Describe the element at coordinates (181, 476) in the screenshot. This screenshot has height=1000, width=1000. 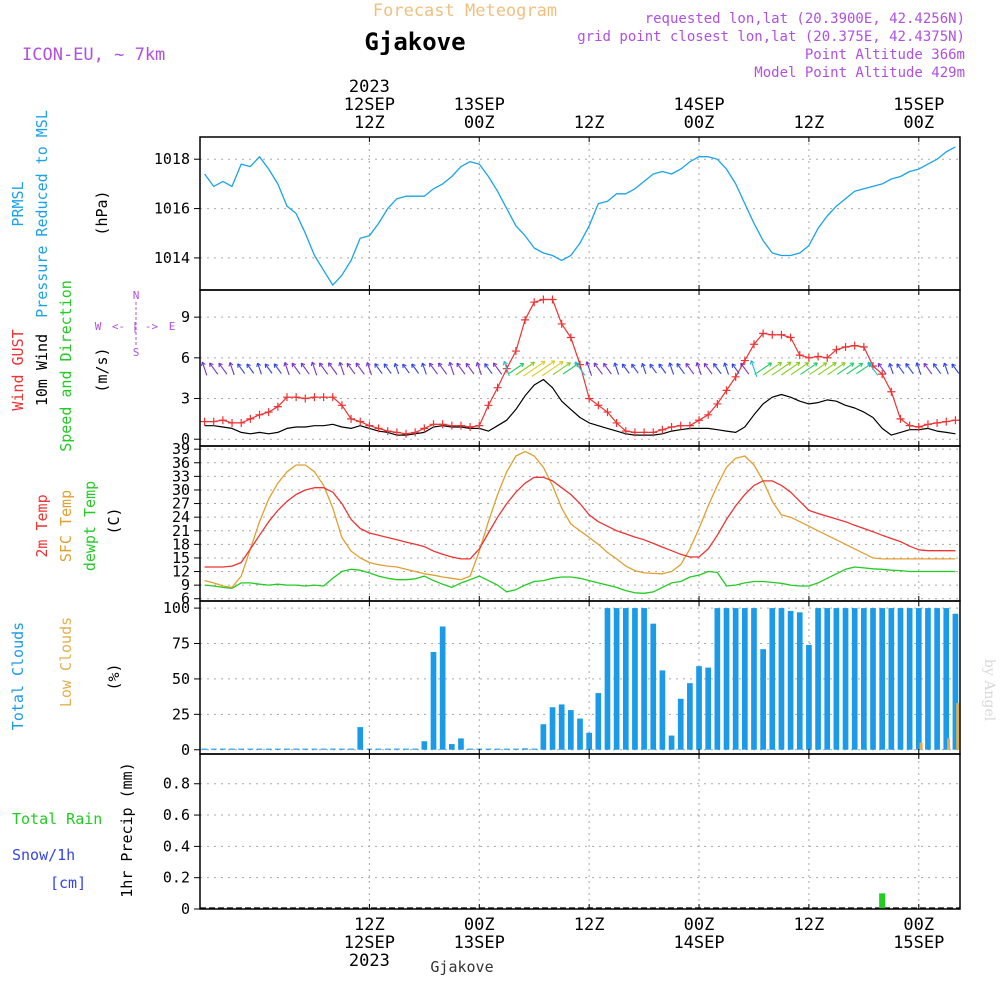
I see `temperature-ytick-label: 33` at that location.